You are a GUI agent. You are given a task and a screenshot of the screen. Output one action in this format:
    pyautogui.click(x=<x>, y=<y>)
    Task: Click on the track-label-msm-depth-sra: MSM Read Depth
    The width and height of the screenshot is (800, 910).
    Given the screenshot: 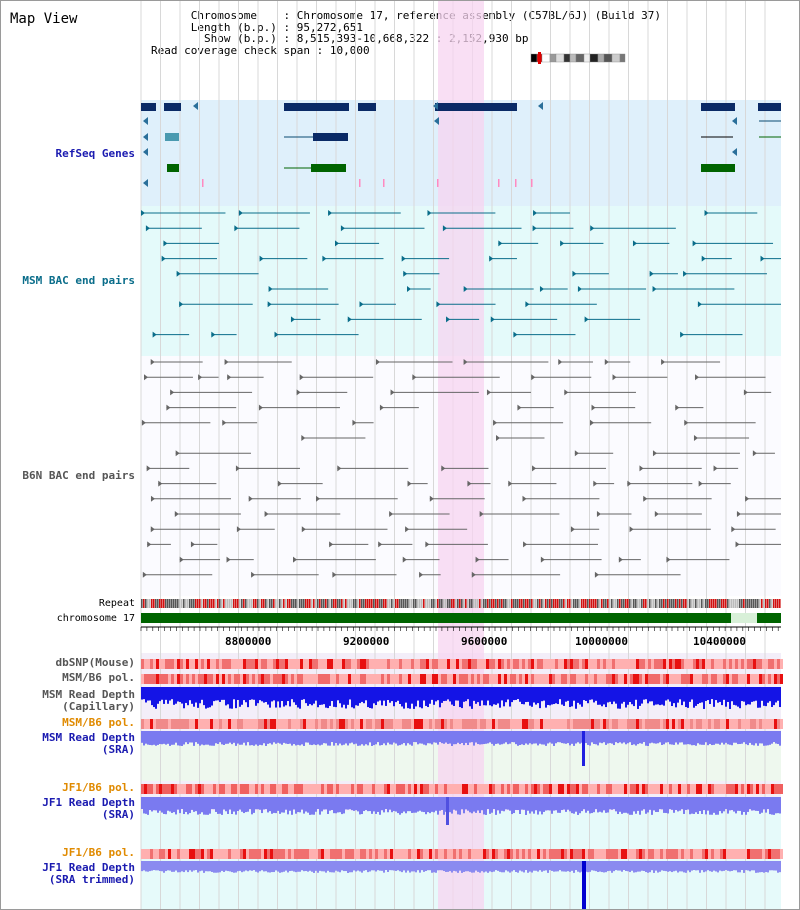 What is the action you would take?
    pyautogui.click(x=88, y=737)
    